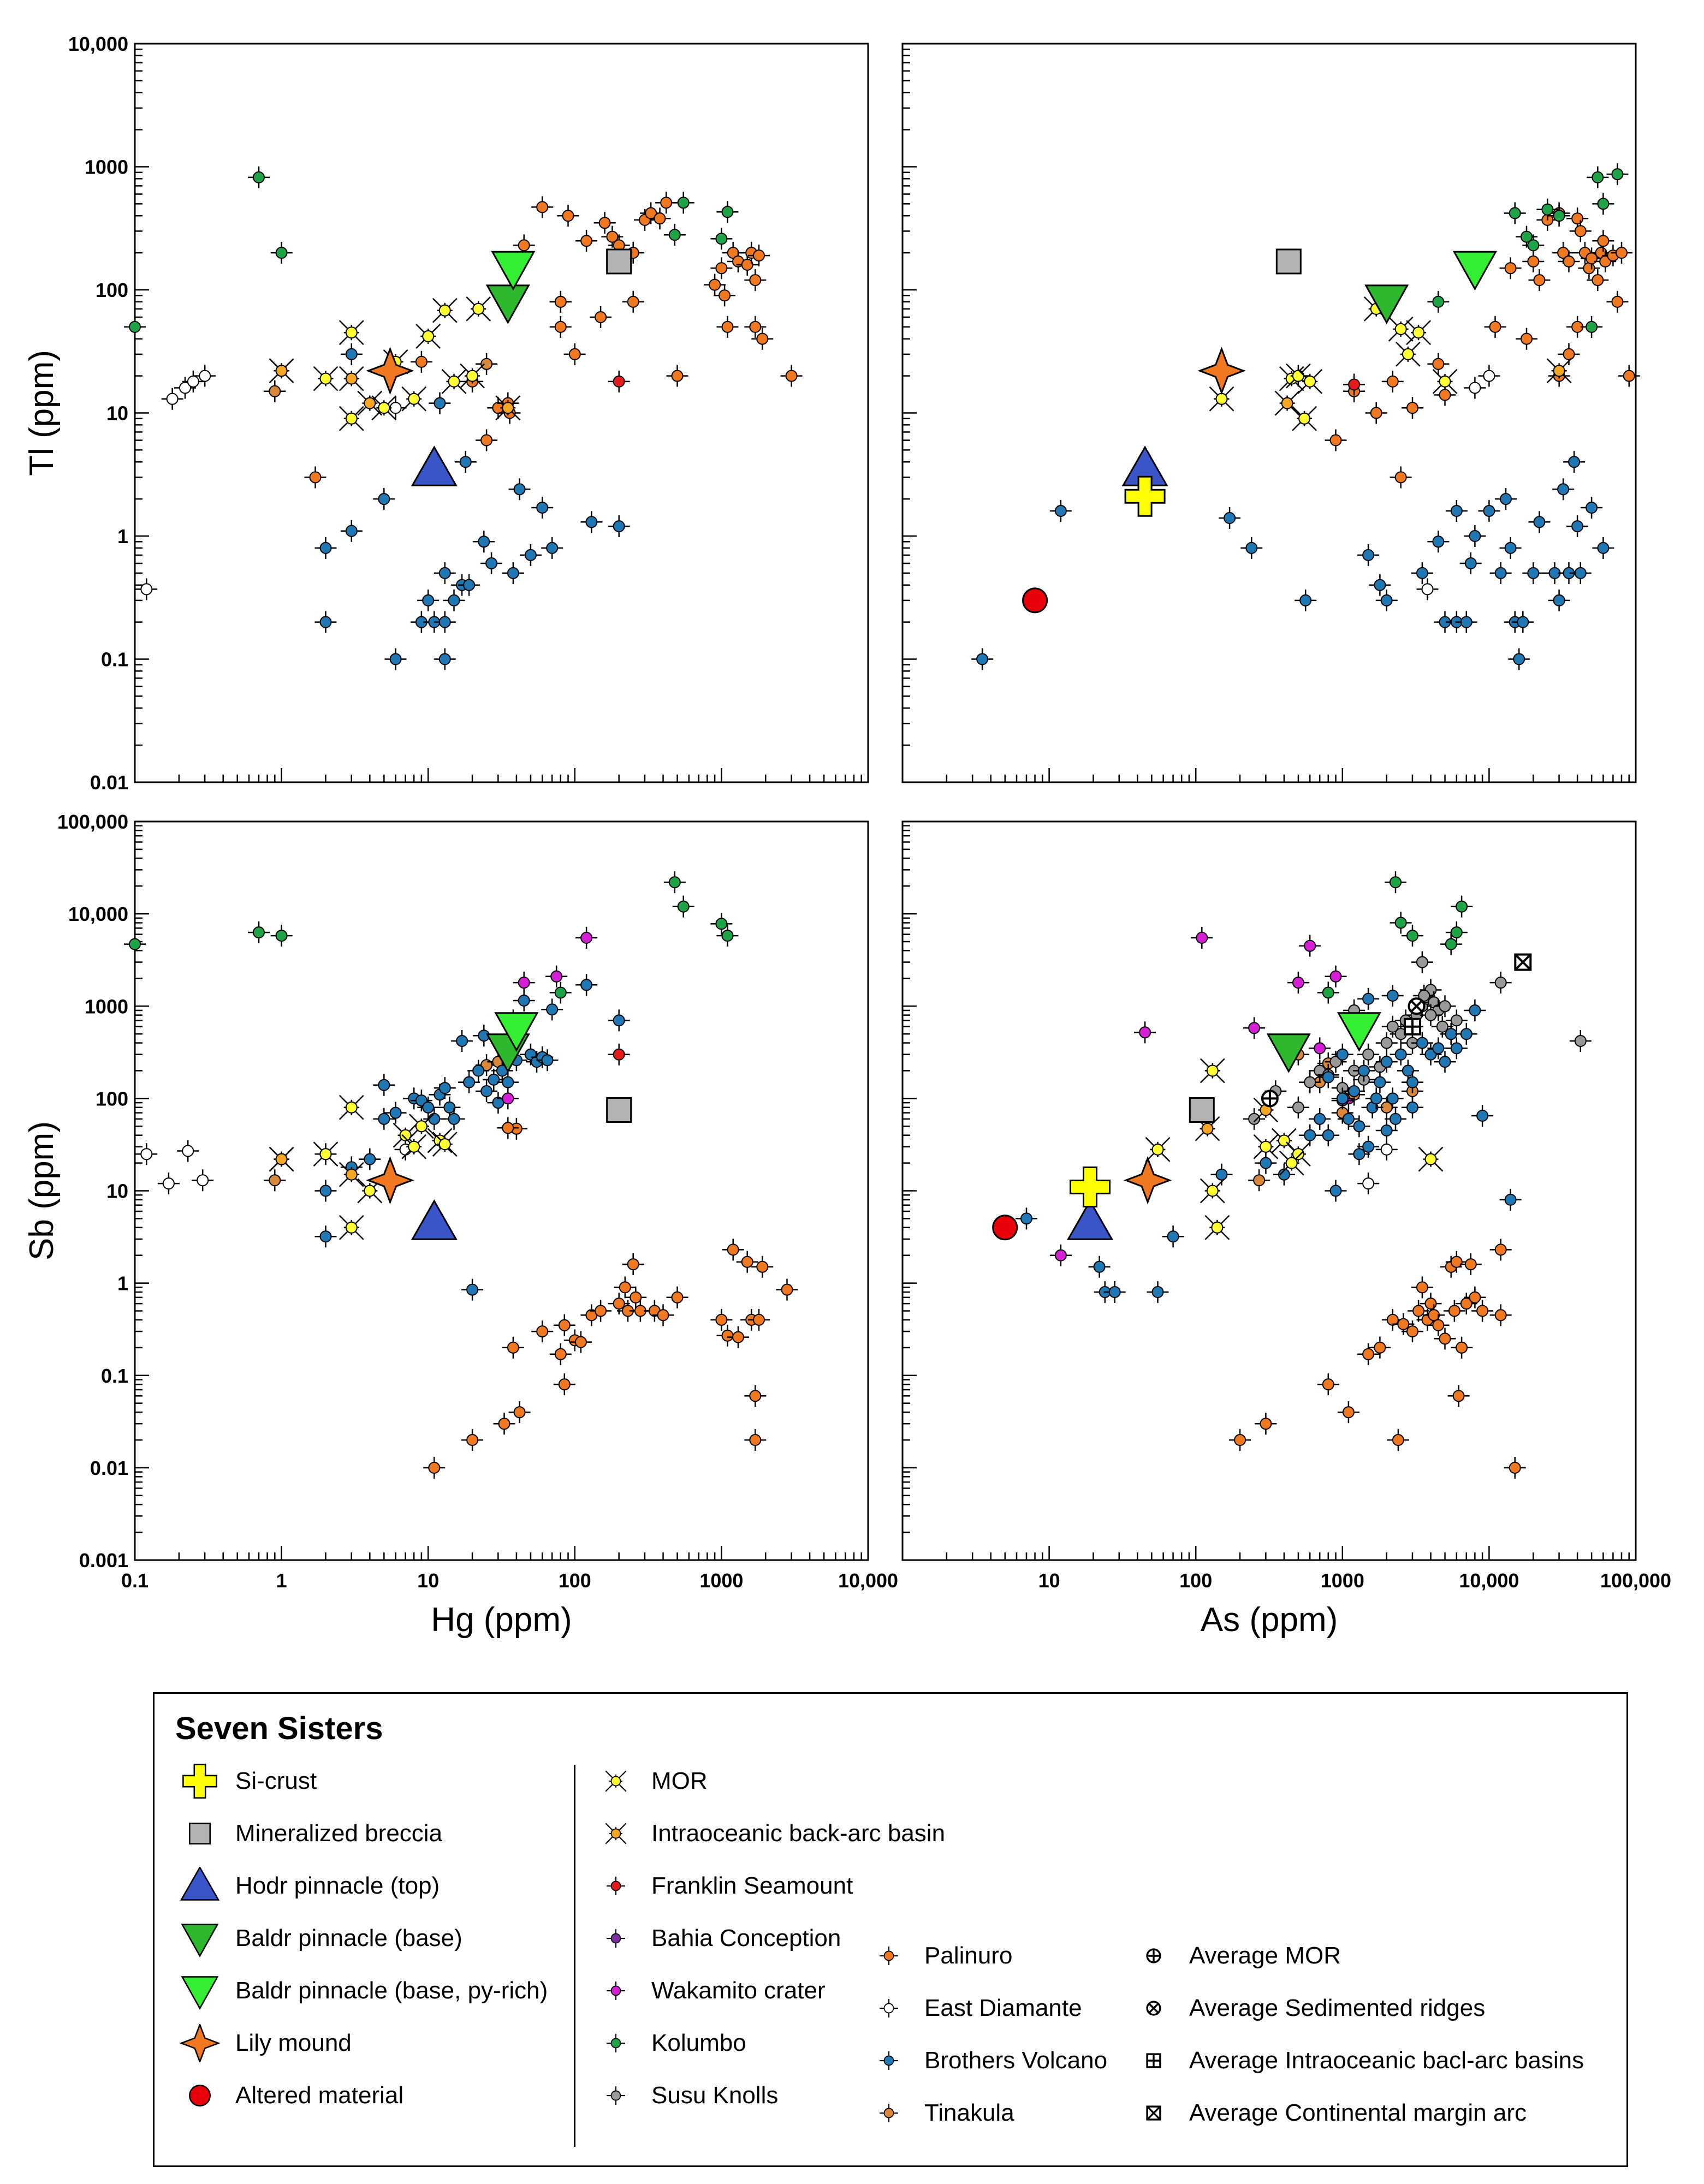 The image size is (1704, 2184). I want to click on legend-item-franklin: Franklin Seamount, so click(722, 1886).